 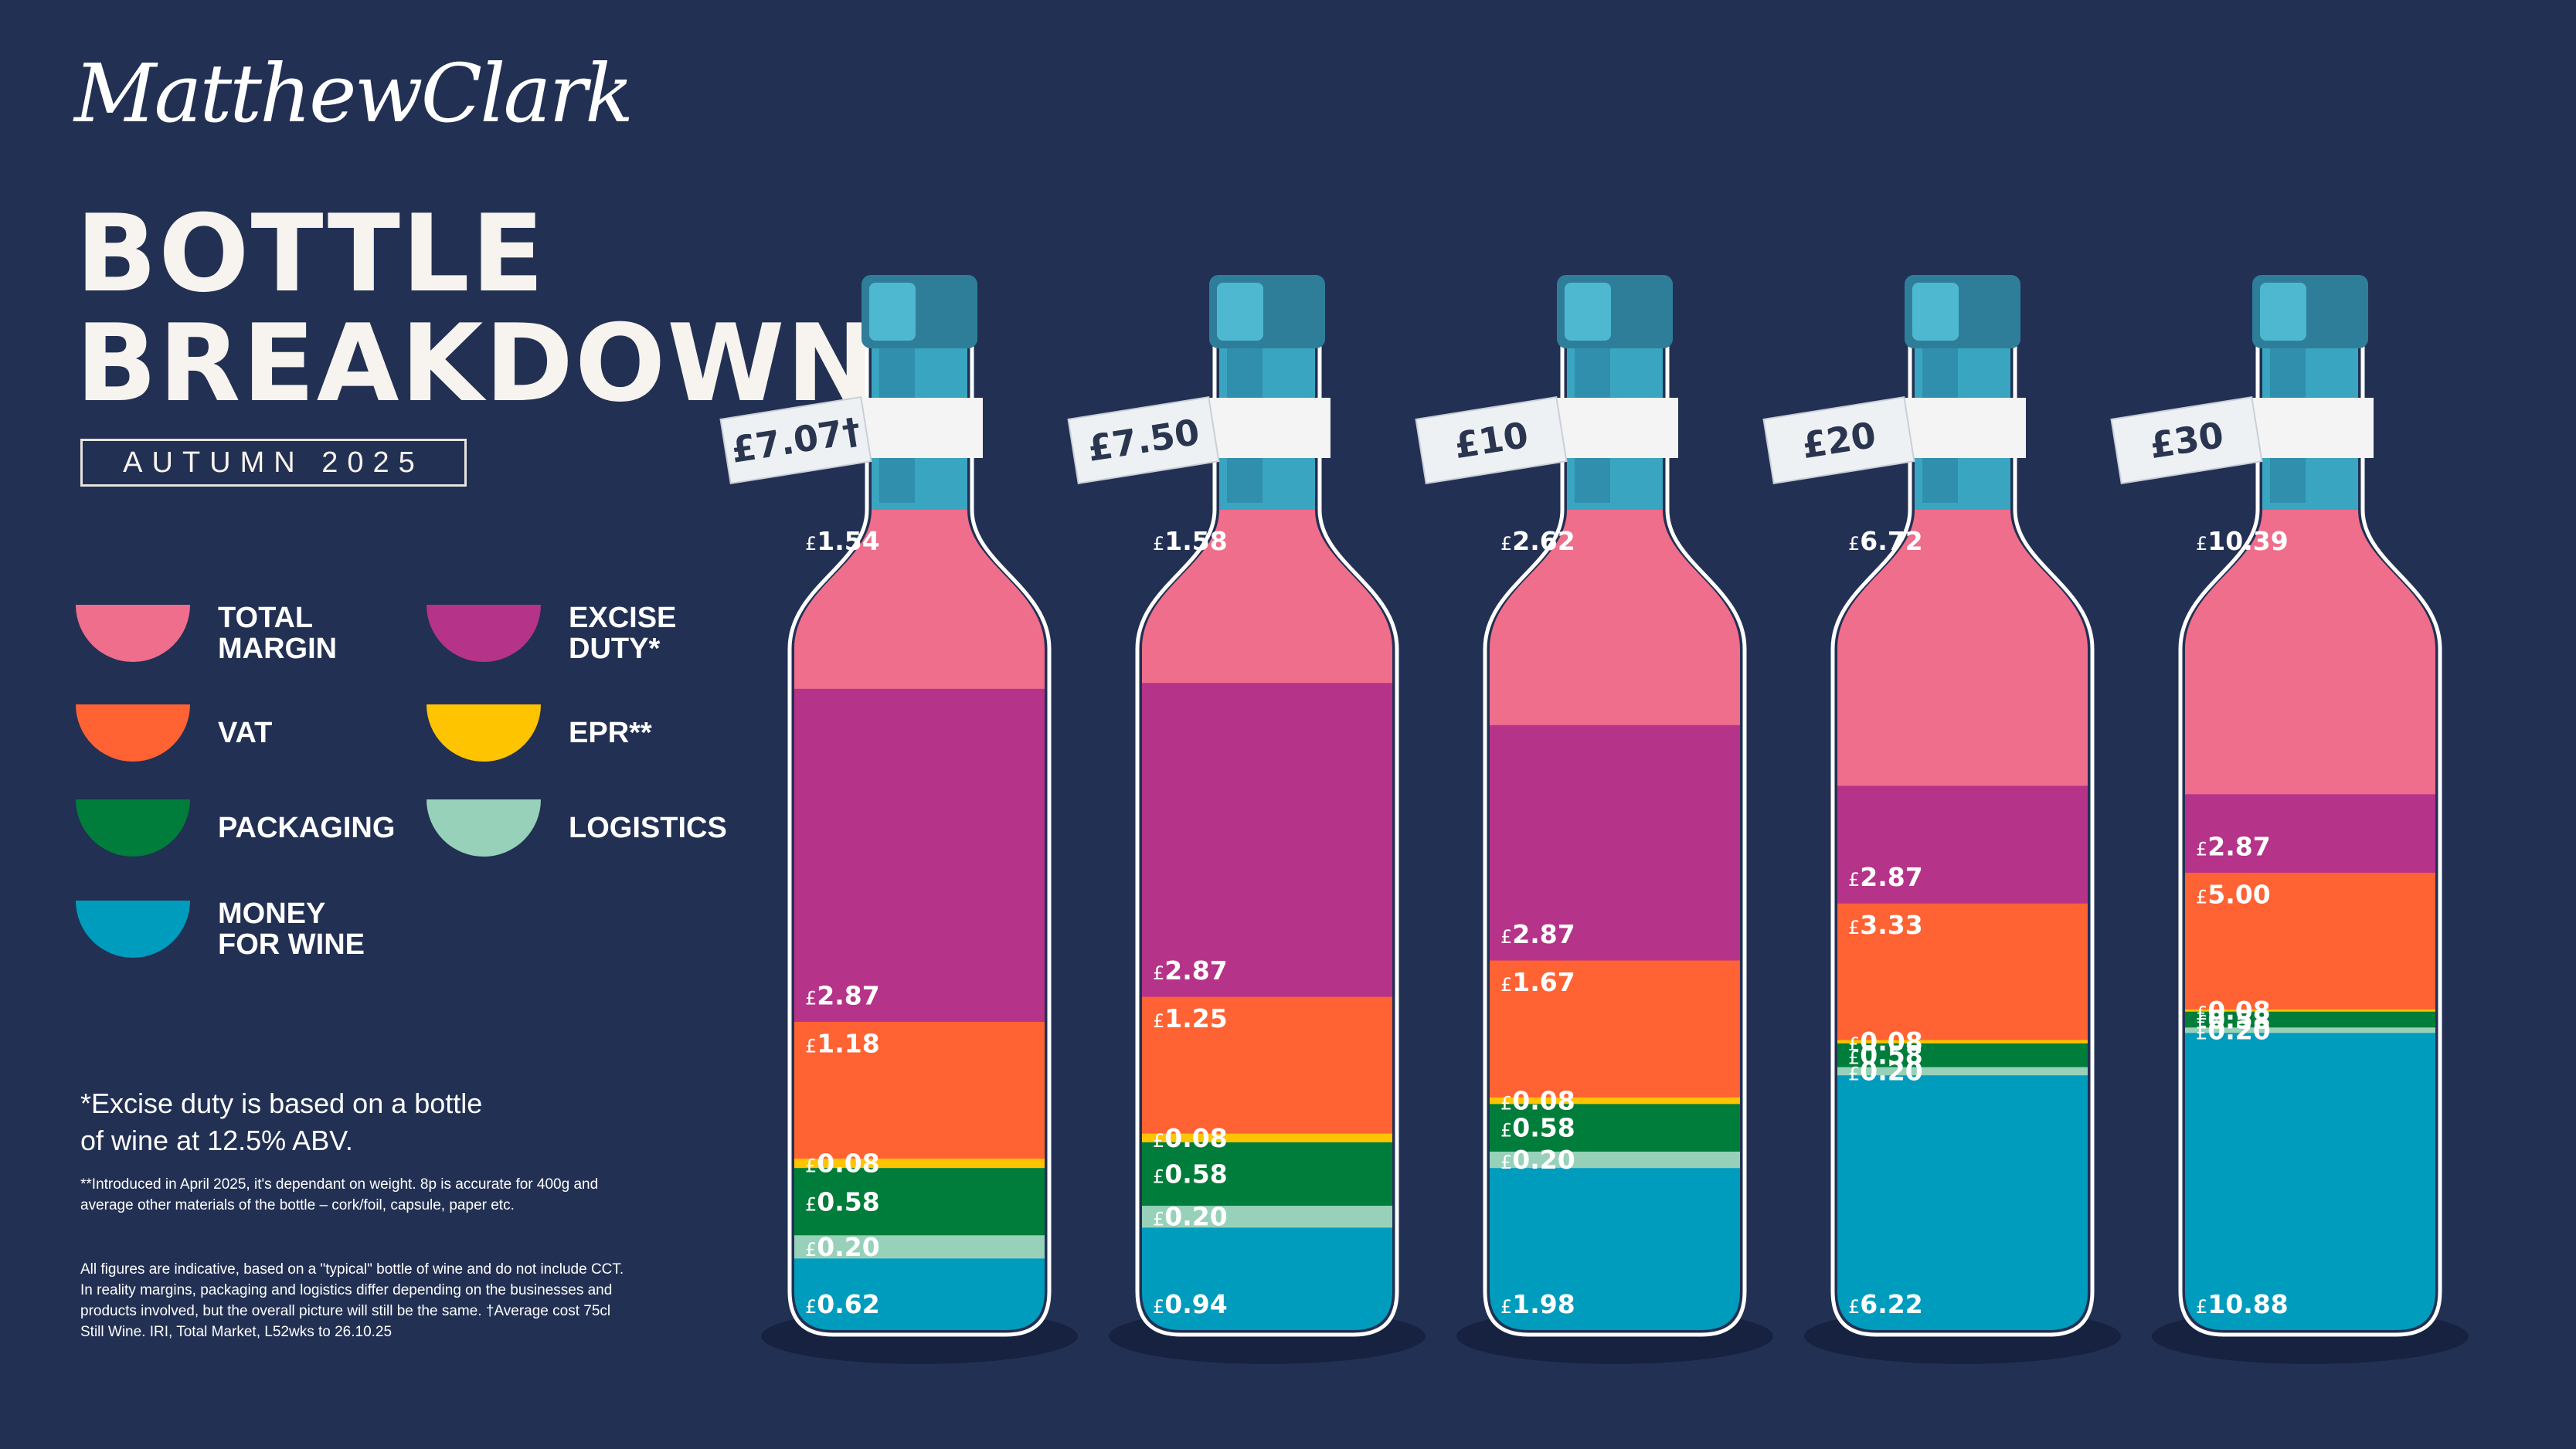 I want to click on brand-logo: MatthewClark, so click(x=354, y=93).